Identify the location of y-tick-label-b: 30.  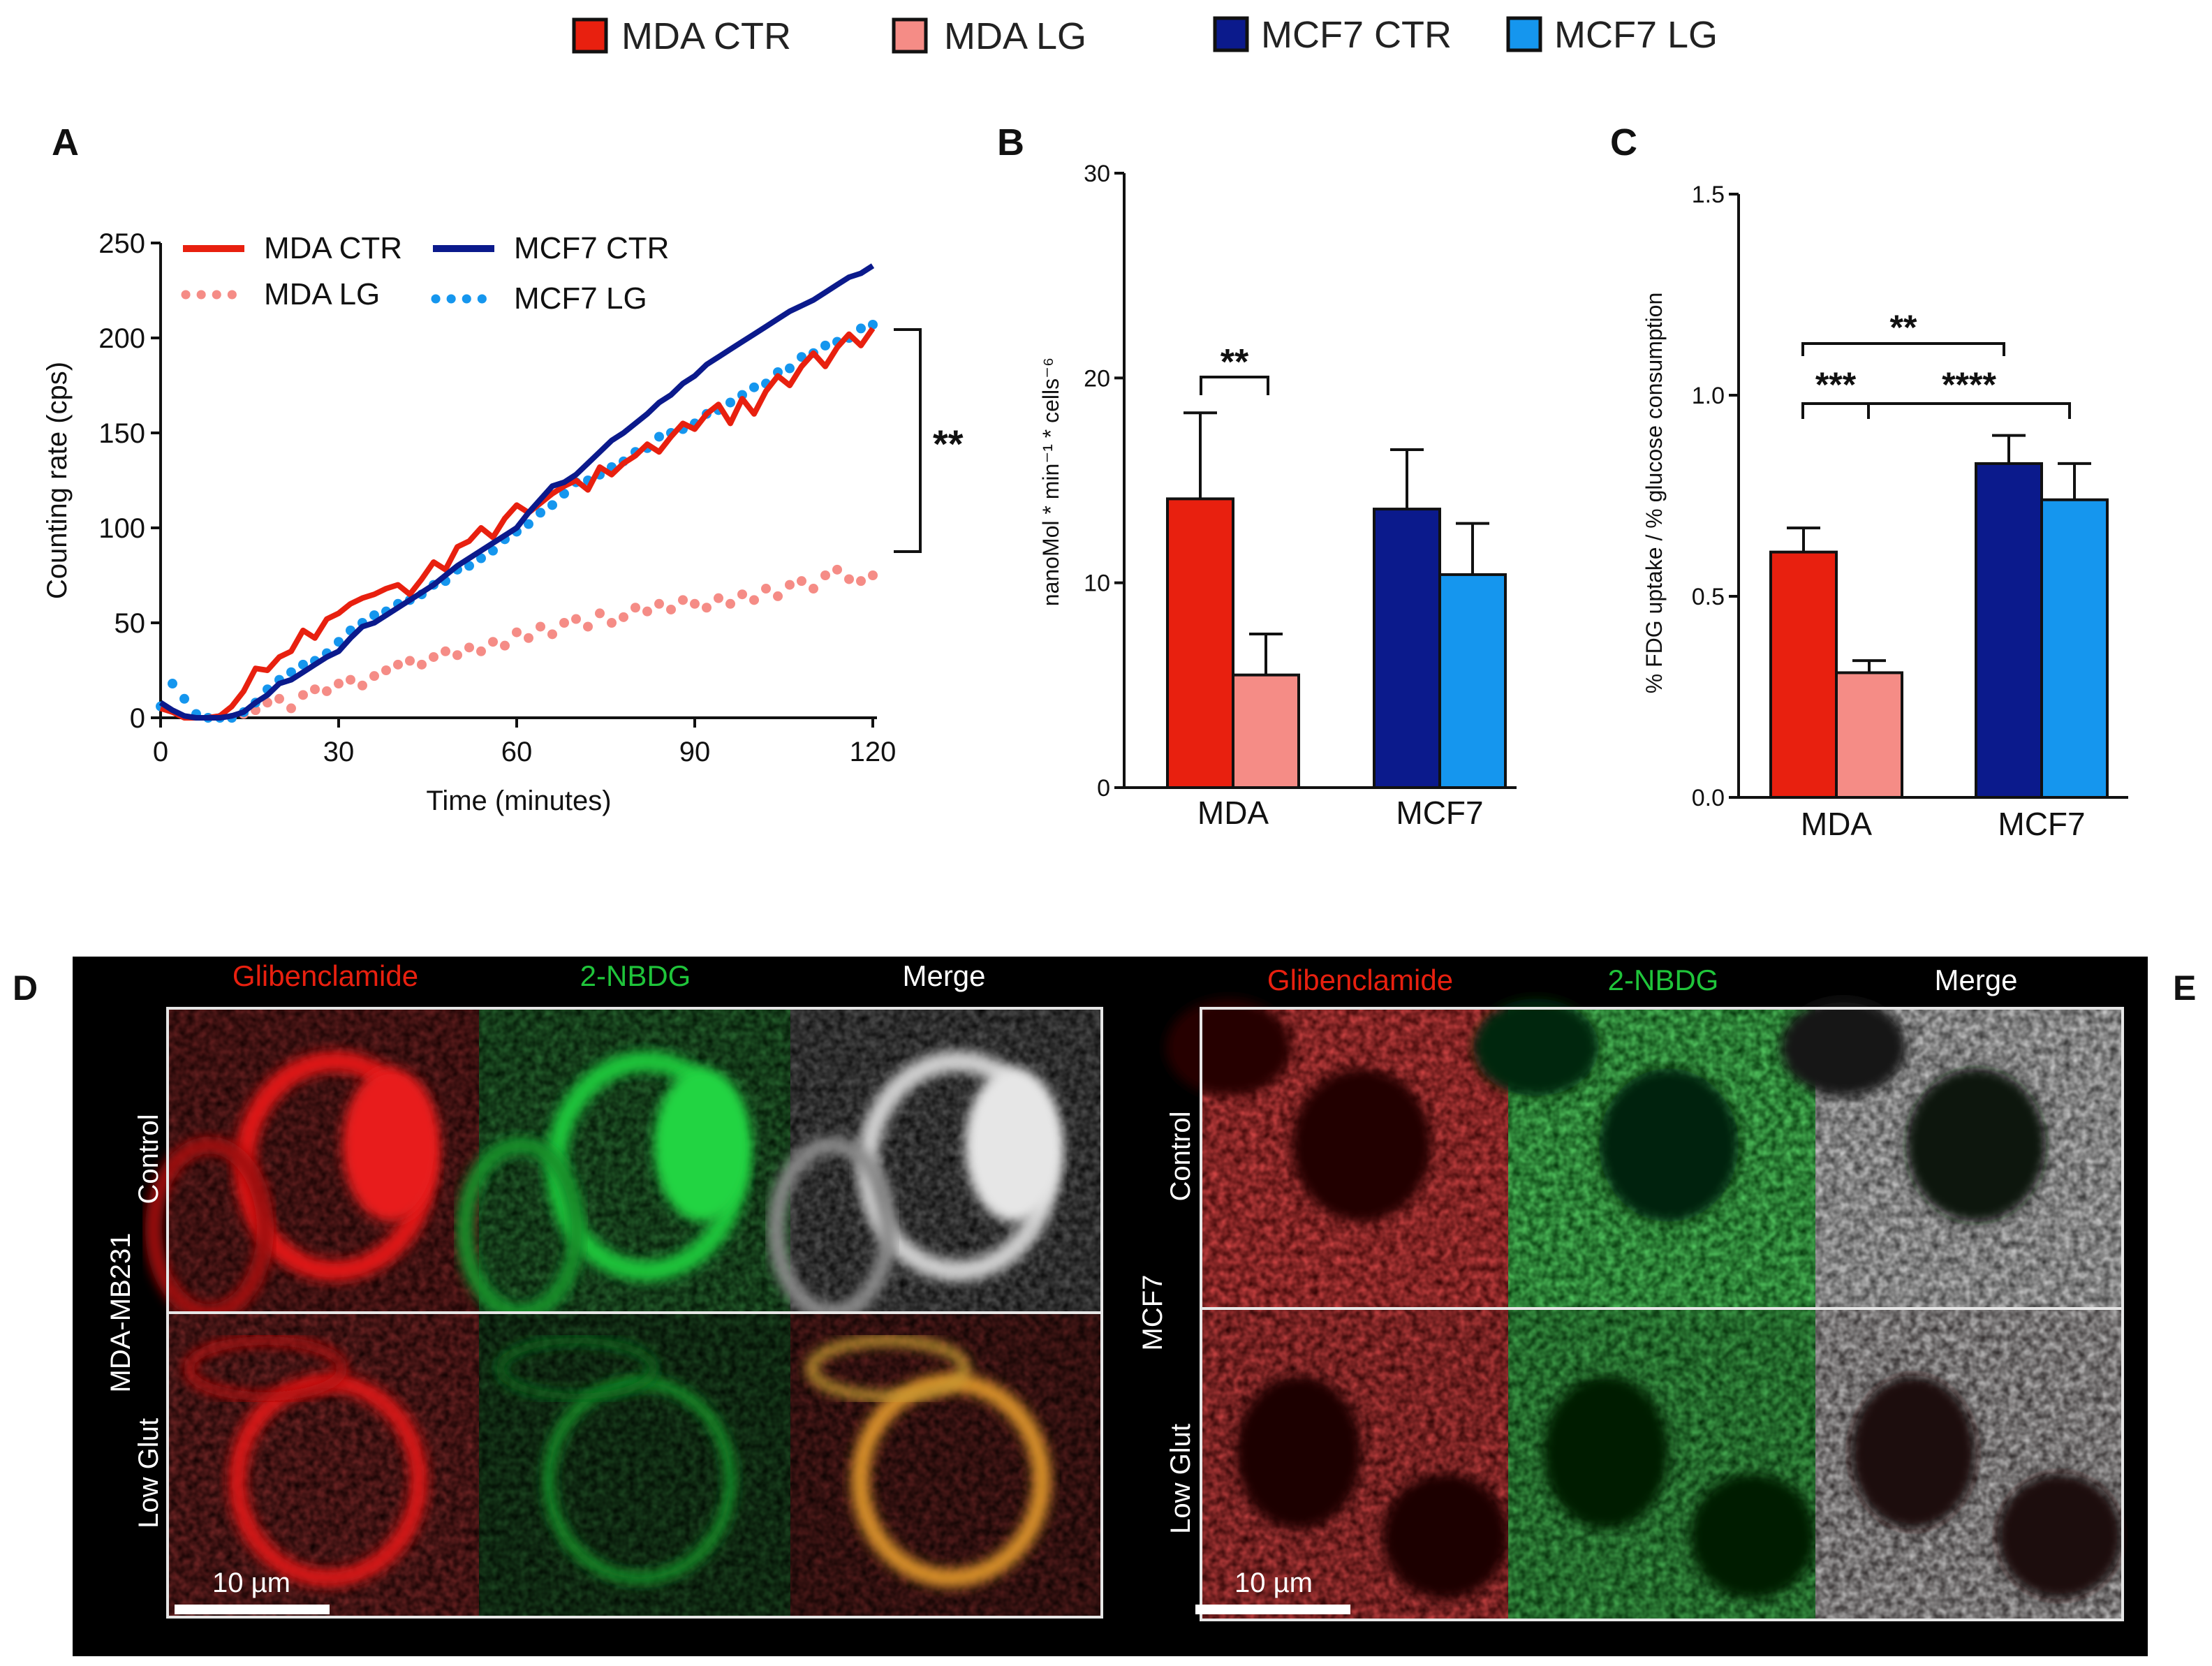
(1097, 174).